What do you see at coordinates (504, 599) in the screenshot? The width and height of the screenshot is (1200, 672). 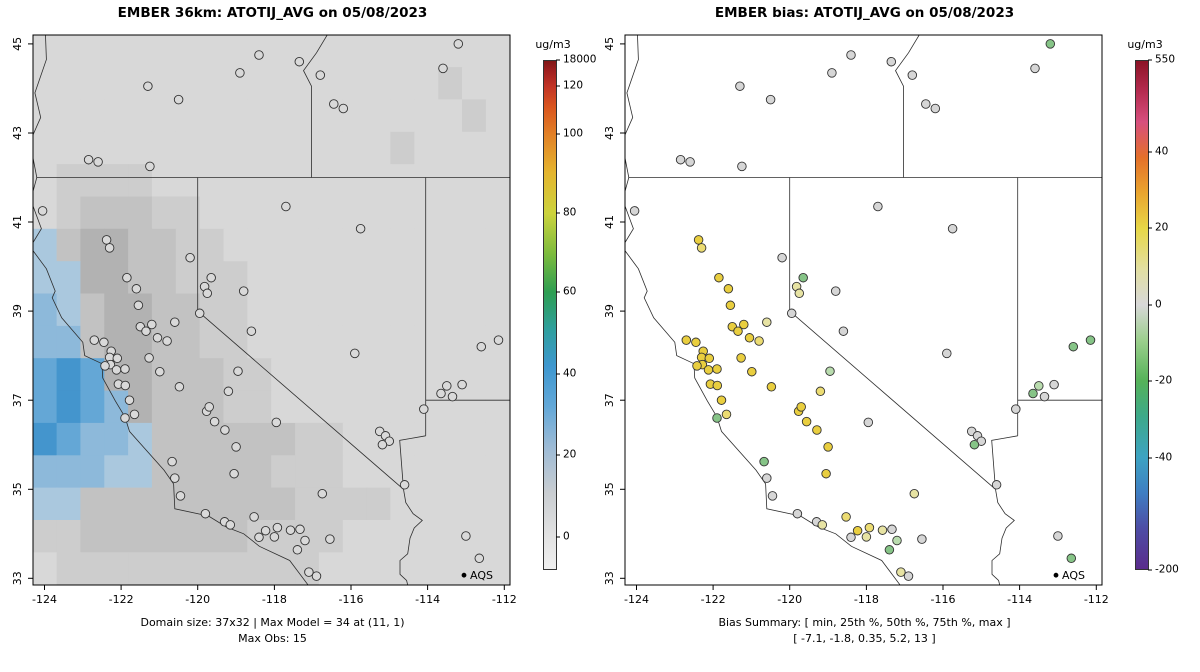 I see `x-tick-label: -112` at bounding box center [504, 599].